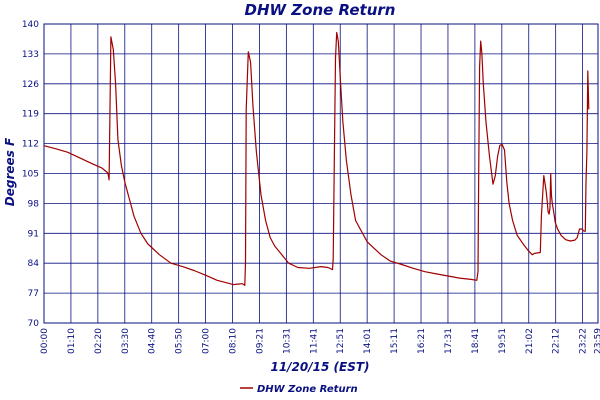 This screenshot has height=400, width=600. I want to click on x-axis-title: 11/20/15 (EST), so click(319, 367).